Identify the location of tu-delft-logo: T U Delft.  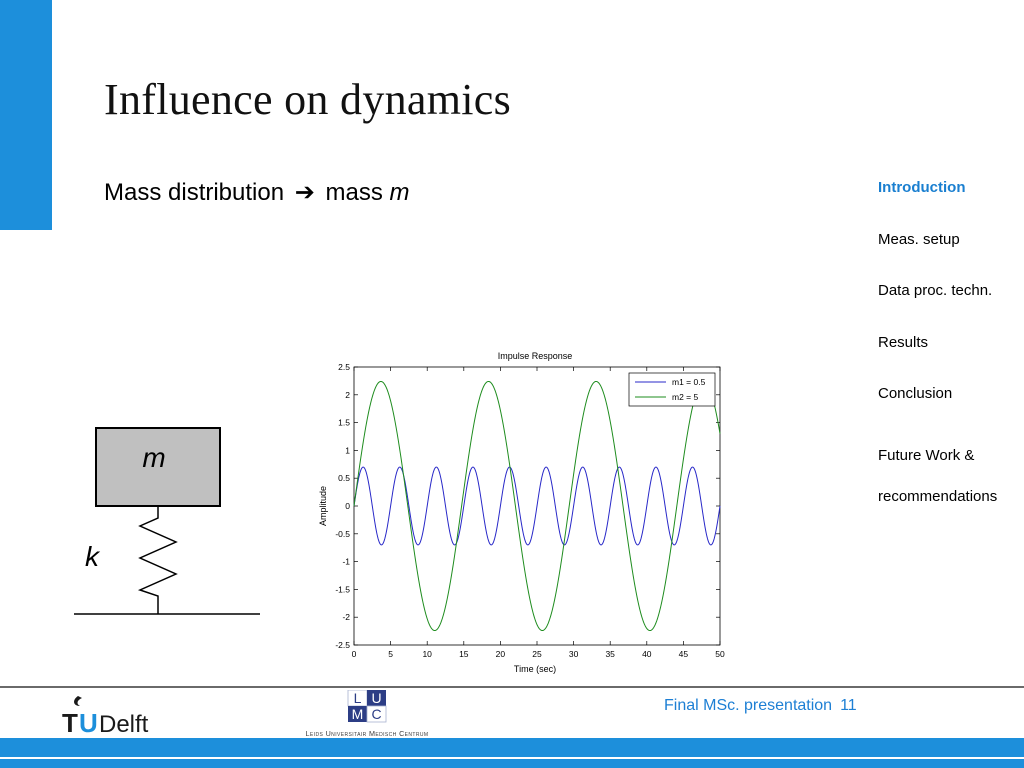
(105, 716).